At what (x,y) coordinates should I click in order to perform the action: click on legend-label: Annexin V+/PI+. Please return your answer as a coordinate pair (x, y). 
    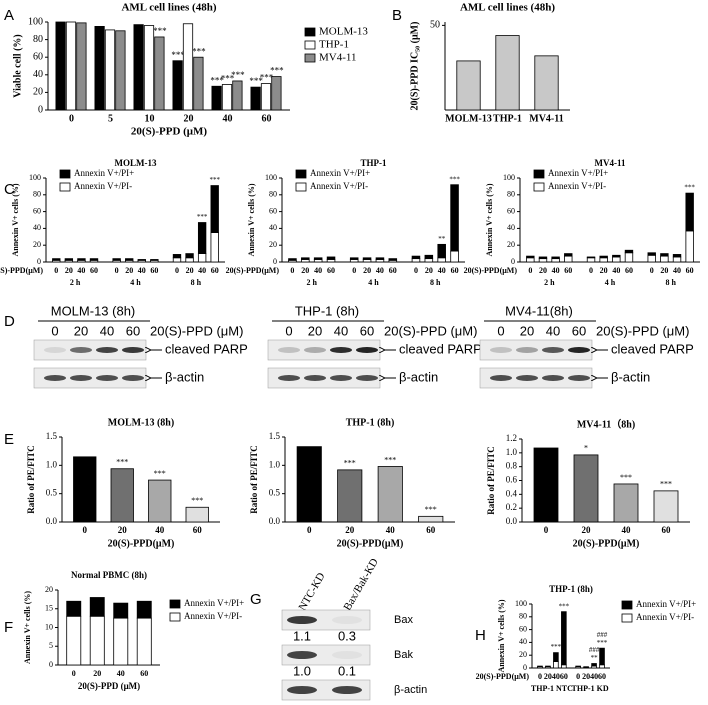
    Looking at the image, I should click on (666, 604).